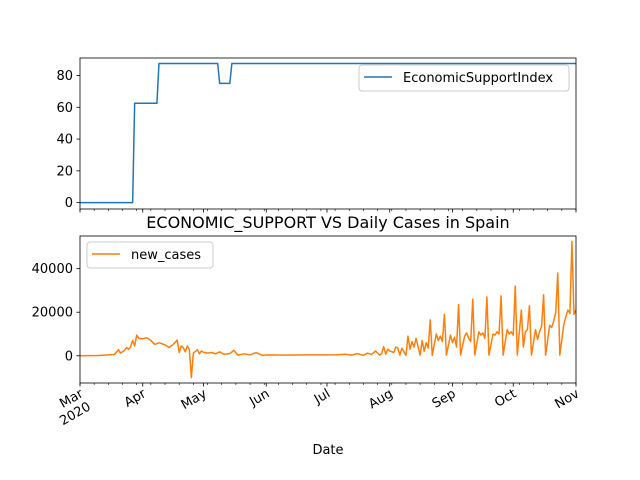 The image size is (640, 480). What do you see at coordinates (328, 211) in the screenshot?
I see `top-x-axis` at bounding box center [328, 211].